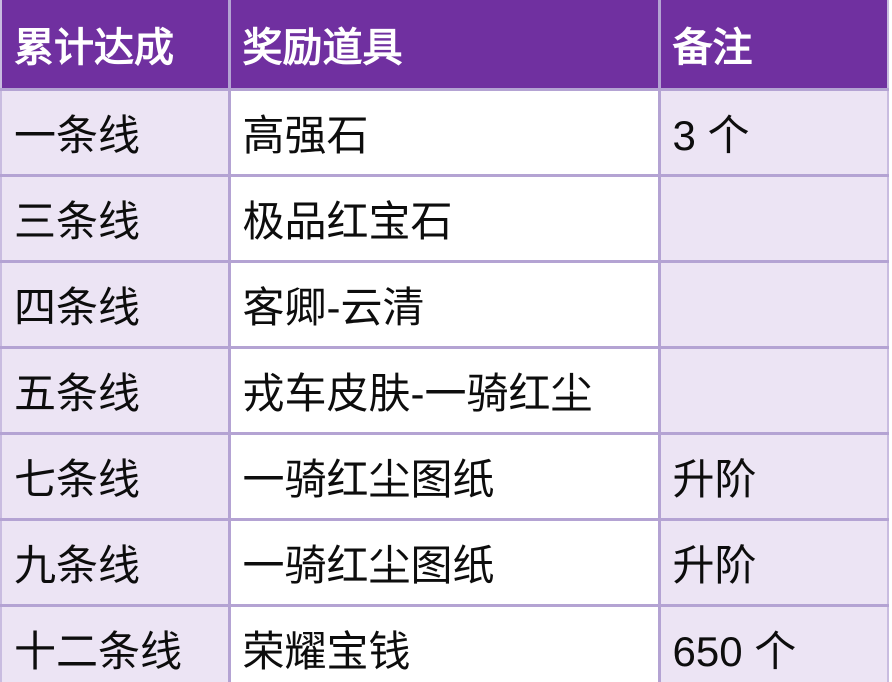 The height and width of the screenshot is (682, 892). I want to click on header-cell-milestone: 累计达成, so click(115, 45).